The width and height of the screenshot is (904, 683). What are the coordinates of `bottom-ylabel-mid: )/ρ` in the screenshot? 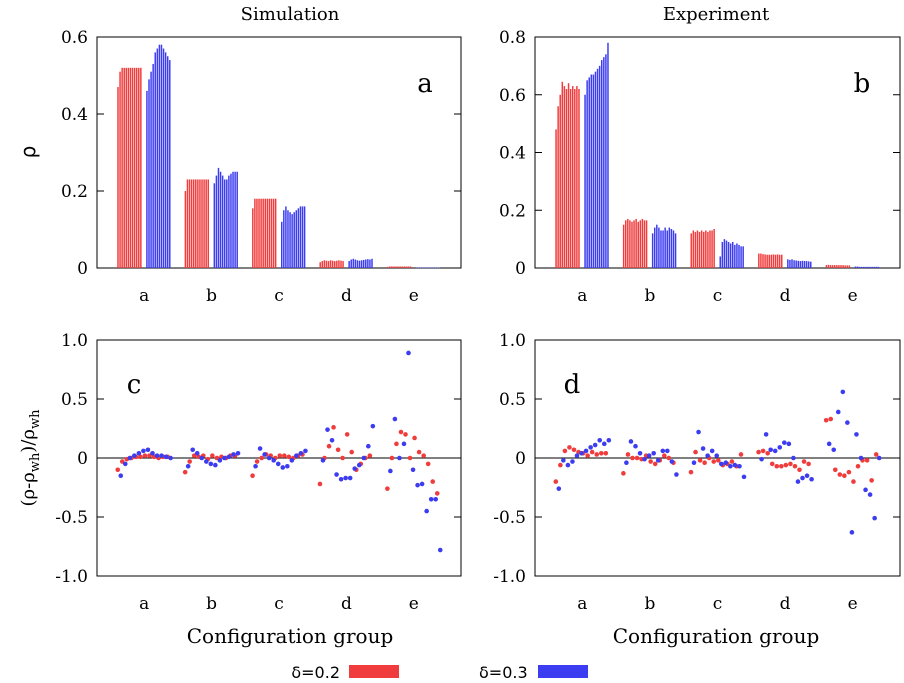 It's located at (28, 441).